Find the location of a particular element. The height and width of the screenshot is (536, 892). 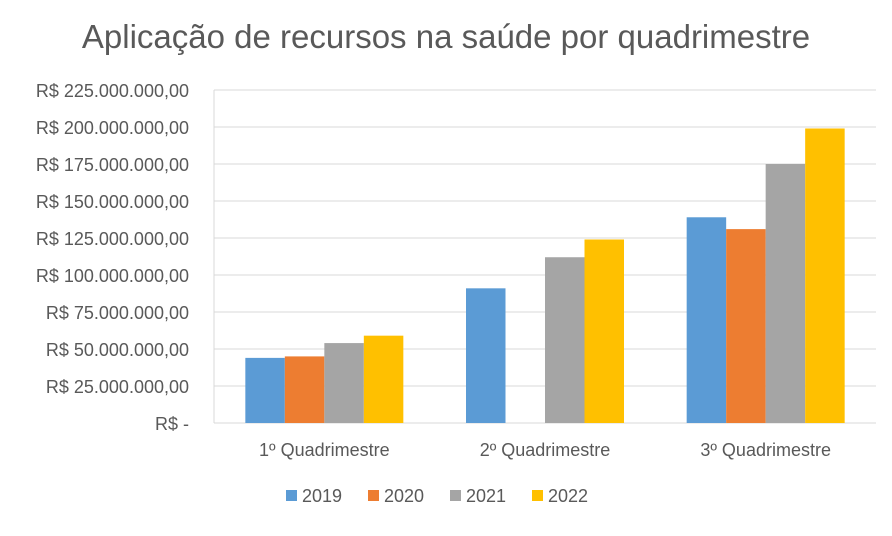

y-tick-label: R$ - is located at coordinates (172, 424).